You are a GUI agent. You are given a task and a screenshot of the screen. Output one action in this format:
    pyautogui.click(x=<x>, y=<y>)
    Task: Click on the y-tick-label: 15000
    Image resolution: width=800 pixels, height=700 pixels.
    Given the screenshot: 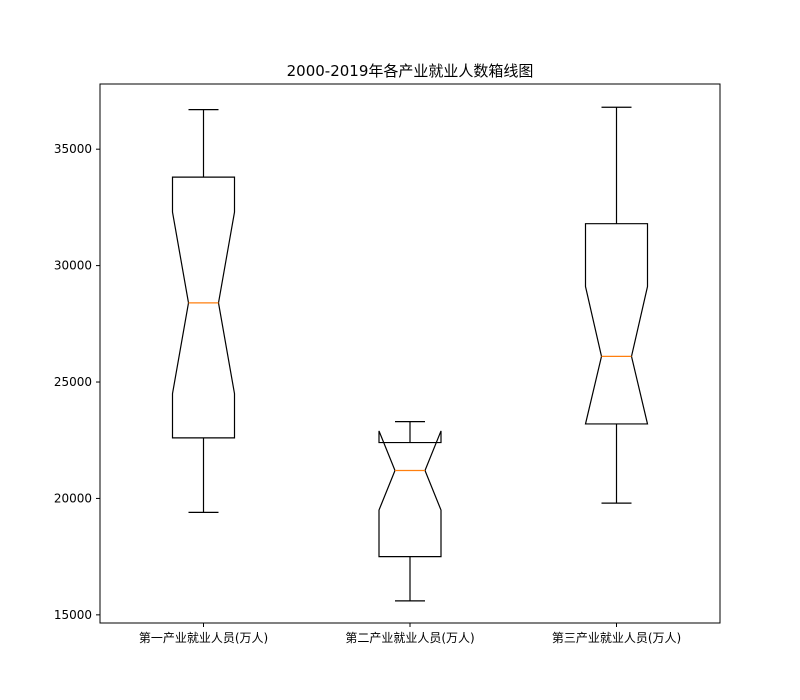 What is the action you would take?
    pyautogui.click(x=73, y=615)
    